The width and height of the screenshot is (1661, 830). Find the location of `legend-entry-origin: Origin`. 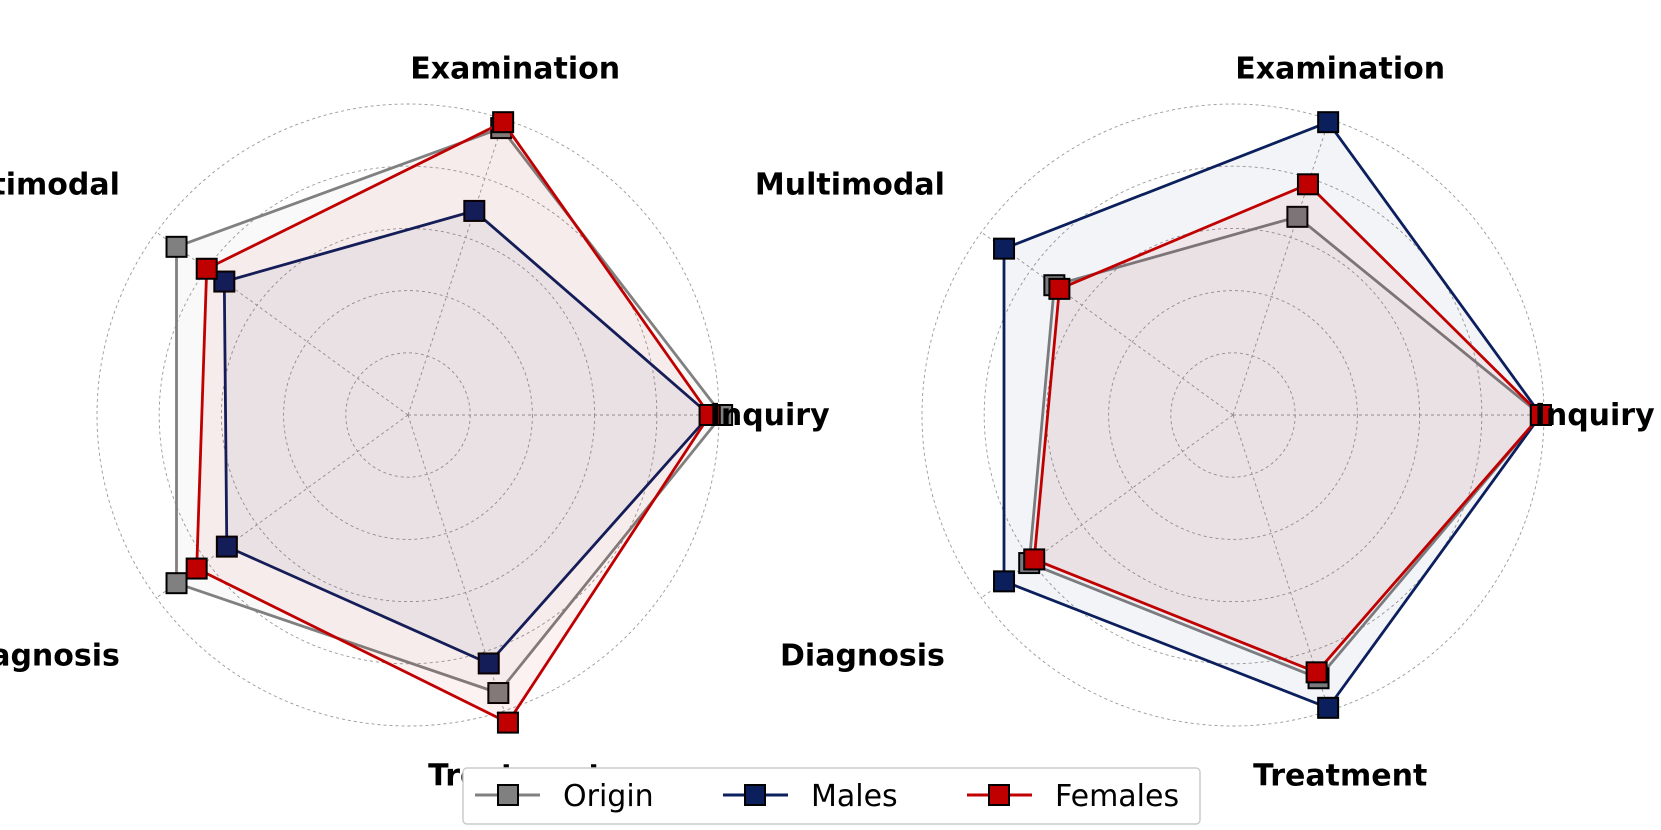

legend-entry-origin: Origin is located at coordinates (564, 796).